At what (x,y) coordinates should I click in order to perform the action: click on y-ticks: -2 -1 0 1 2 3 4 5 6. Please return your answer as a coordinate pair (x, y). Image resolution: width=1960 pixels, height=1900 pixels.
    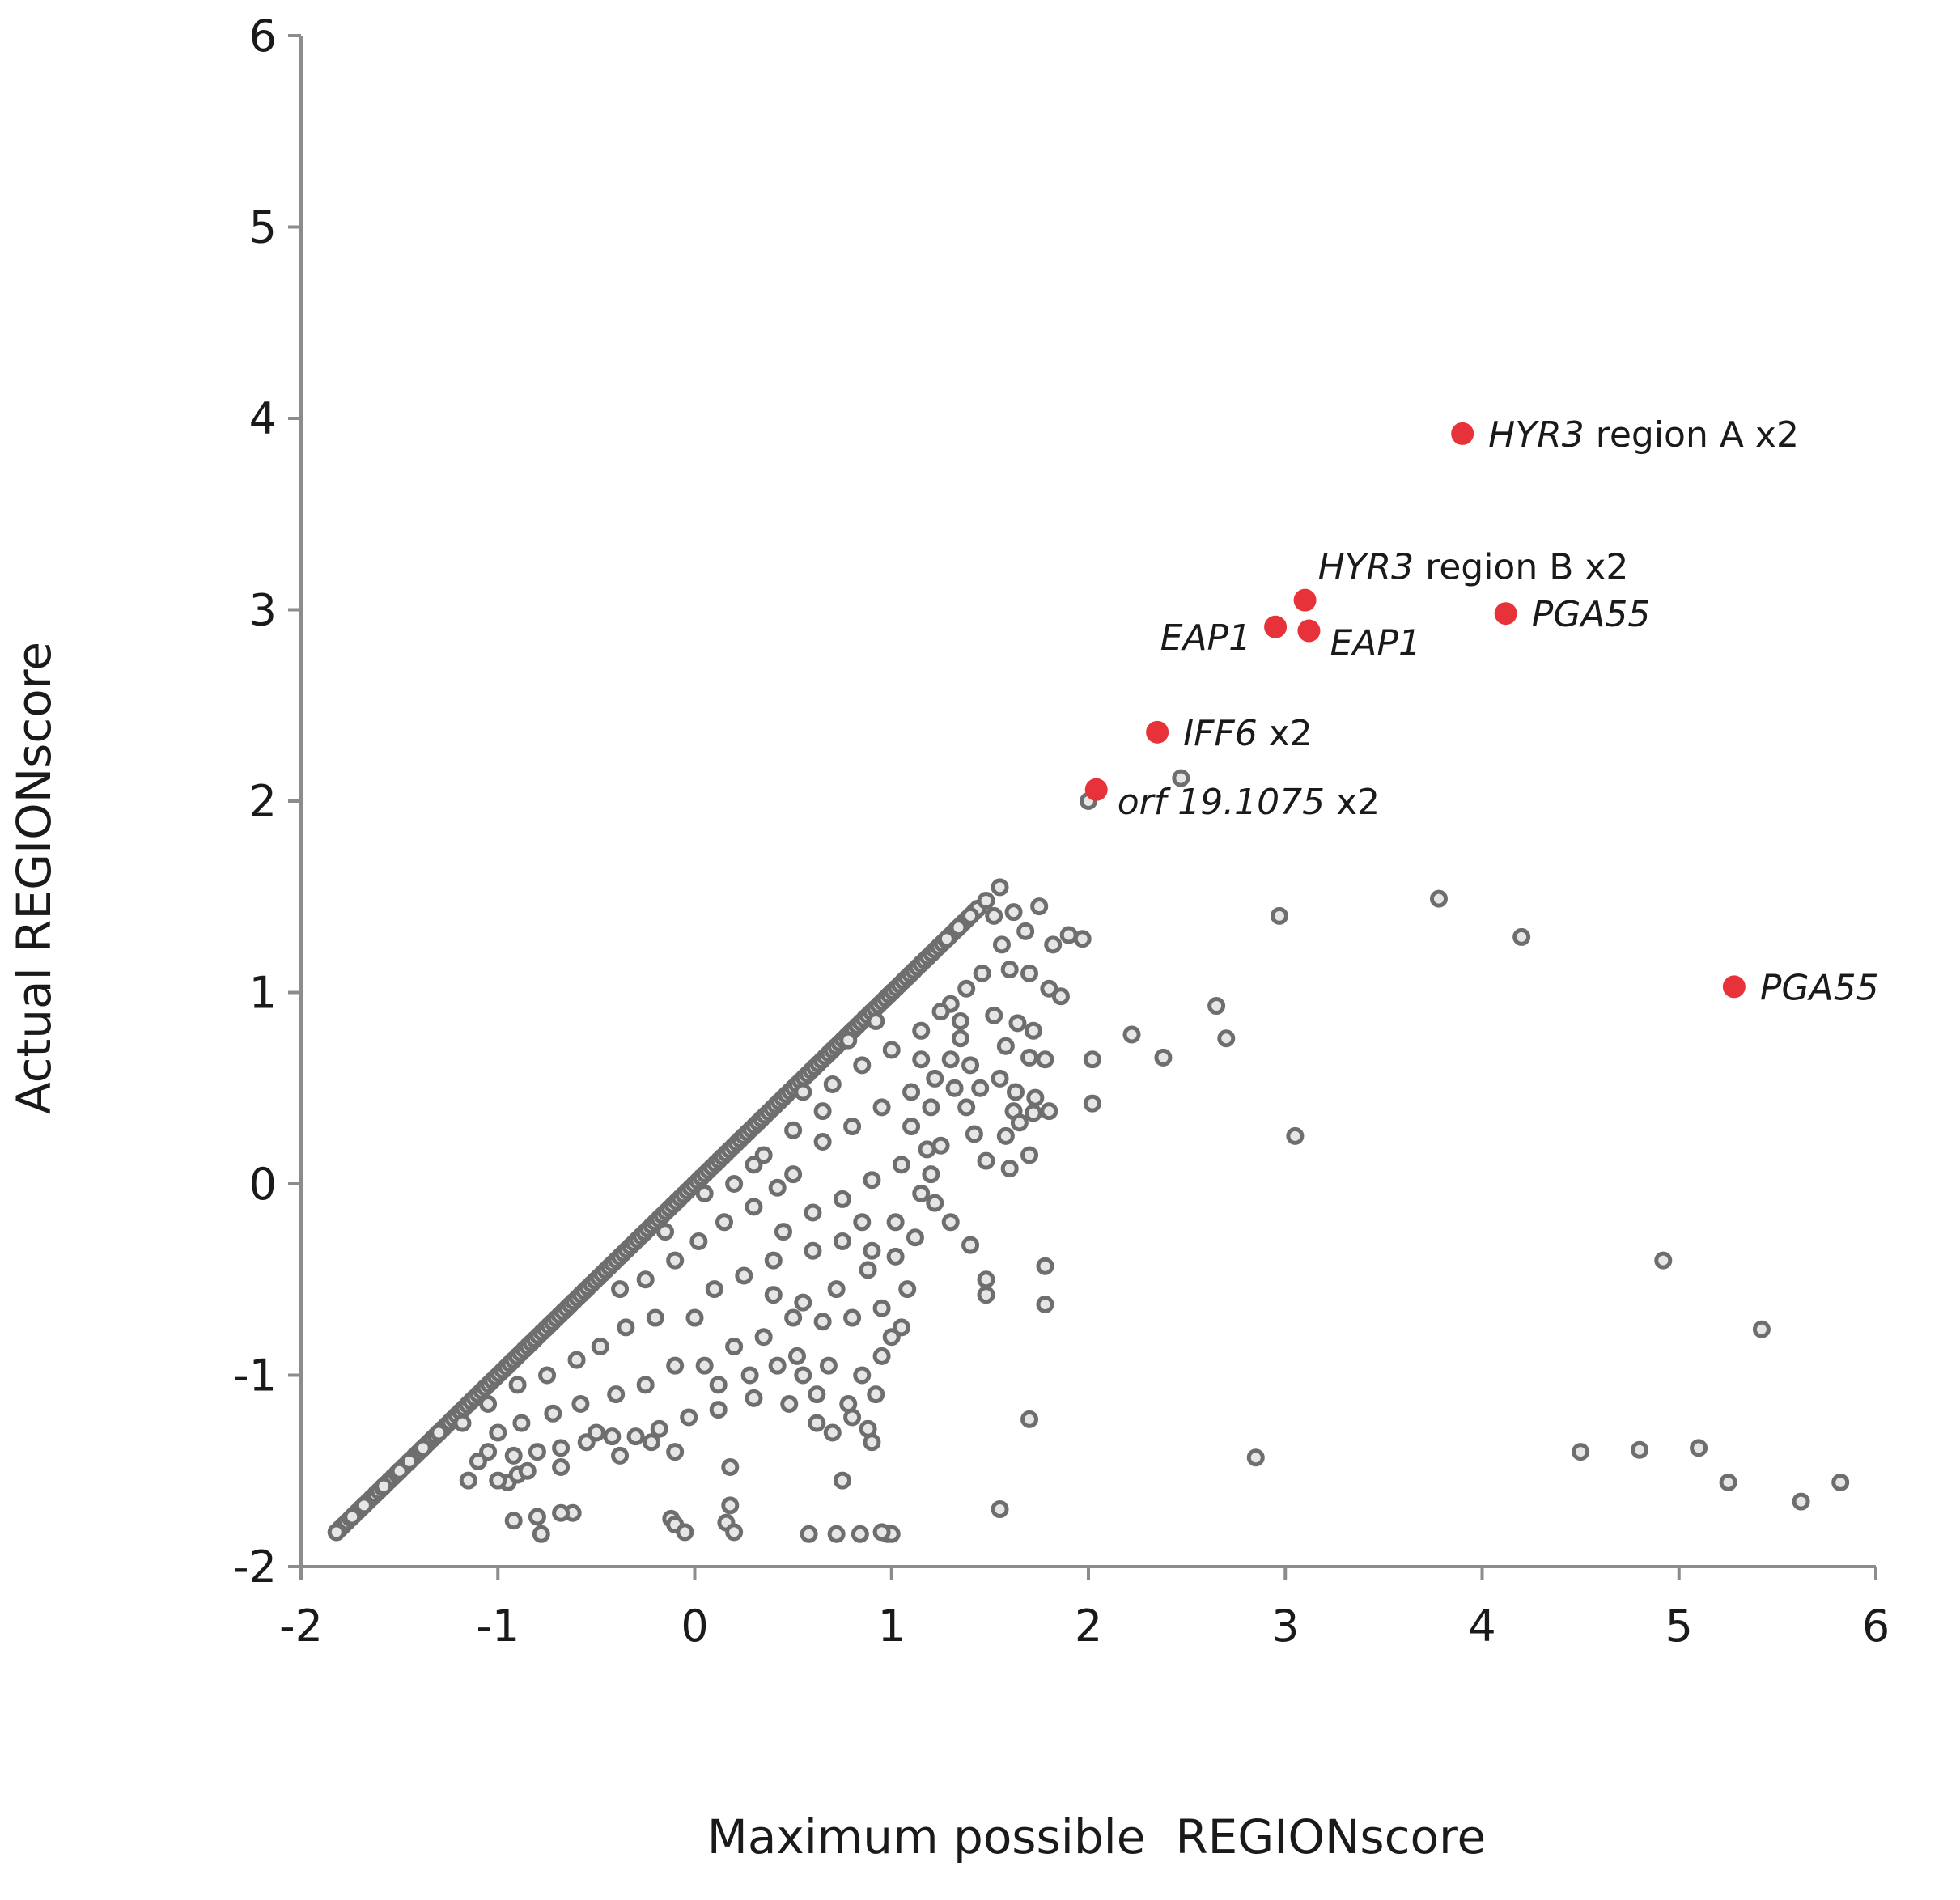
    Looking at the image, I should click on (267, 802).